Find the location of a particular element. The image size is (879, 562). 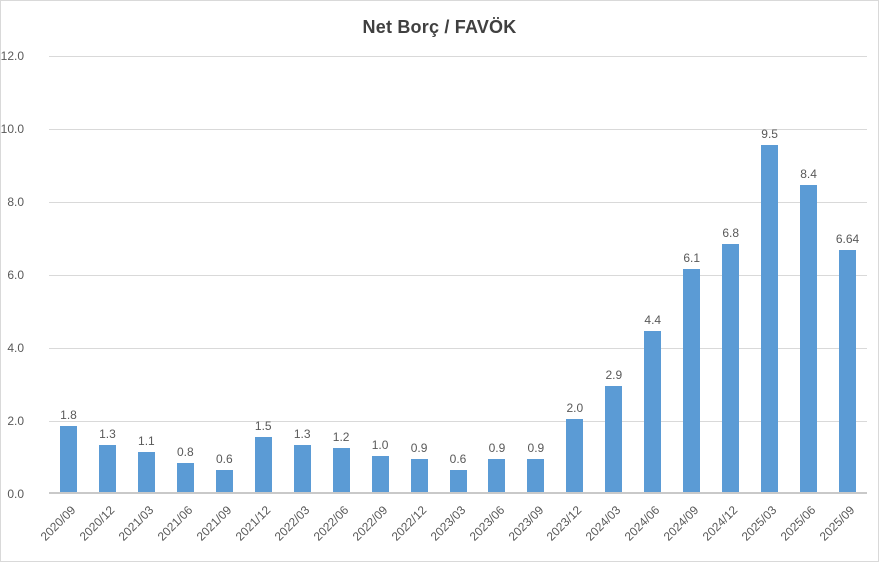

x-tick-label: 2022/06 is located at coordinates (331, 523).